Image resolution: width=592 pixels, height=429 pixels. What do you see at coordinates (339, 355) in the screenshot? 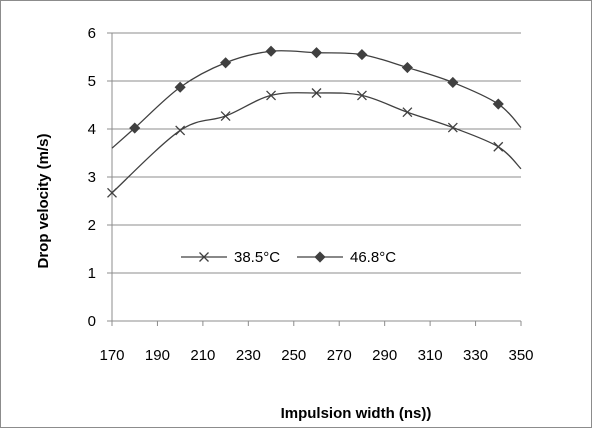
I see `x-tick-label: 270` at bounding box center [339, 355].